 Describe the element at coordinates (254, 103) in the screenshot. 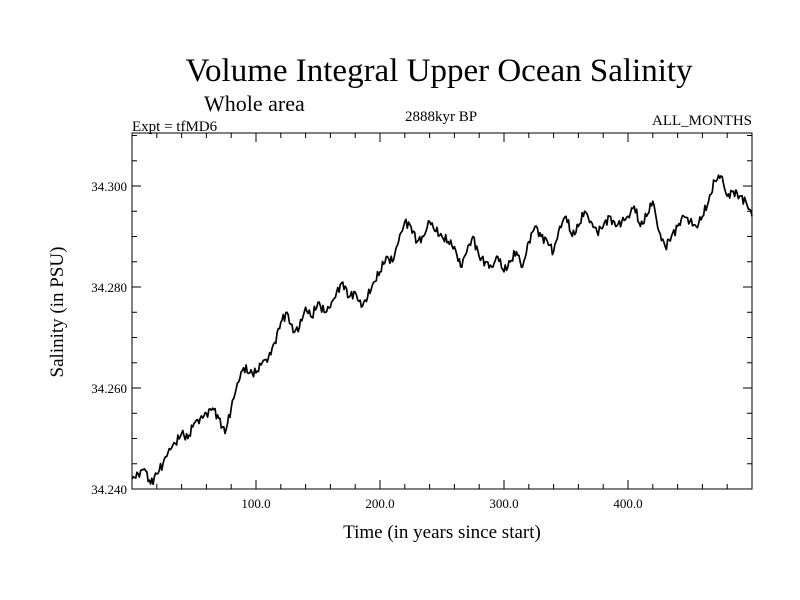

I see `chart-subtitle: Whole area` at that location.